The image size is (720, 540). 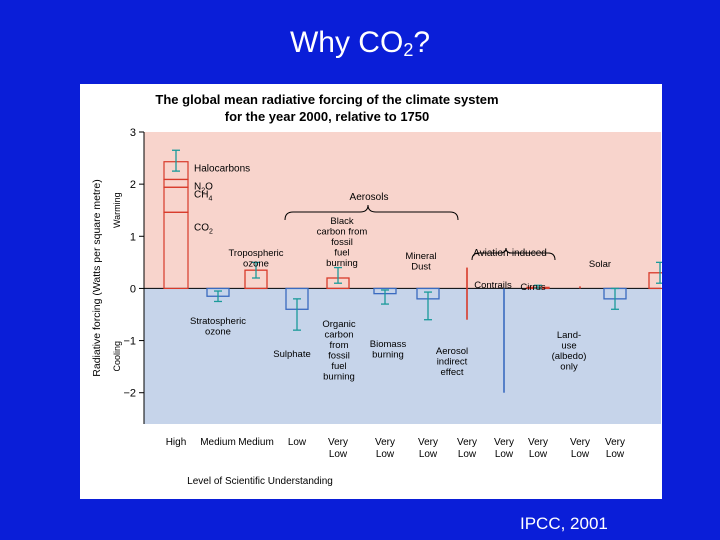 What do you see at coordinates (117, 356) in the screenshot?
I see `cooling-label: Cooling` at bounding box center [117, 356].